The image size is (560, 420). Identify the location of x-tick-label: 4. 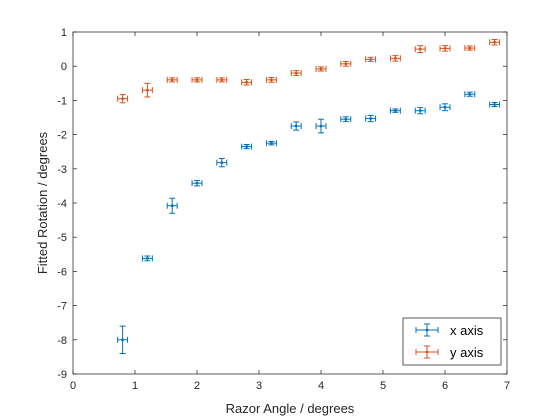
(321, 386).